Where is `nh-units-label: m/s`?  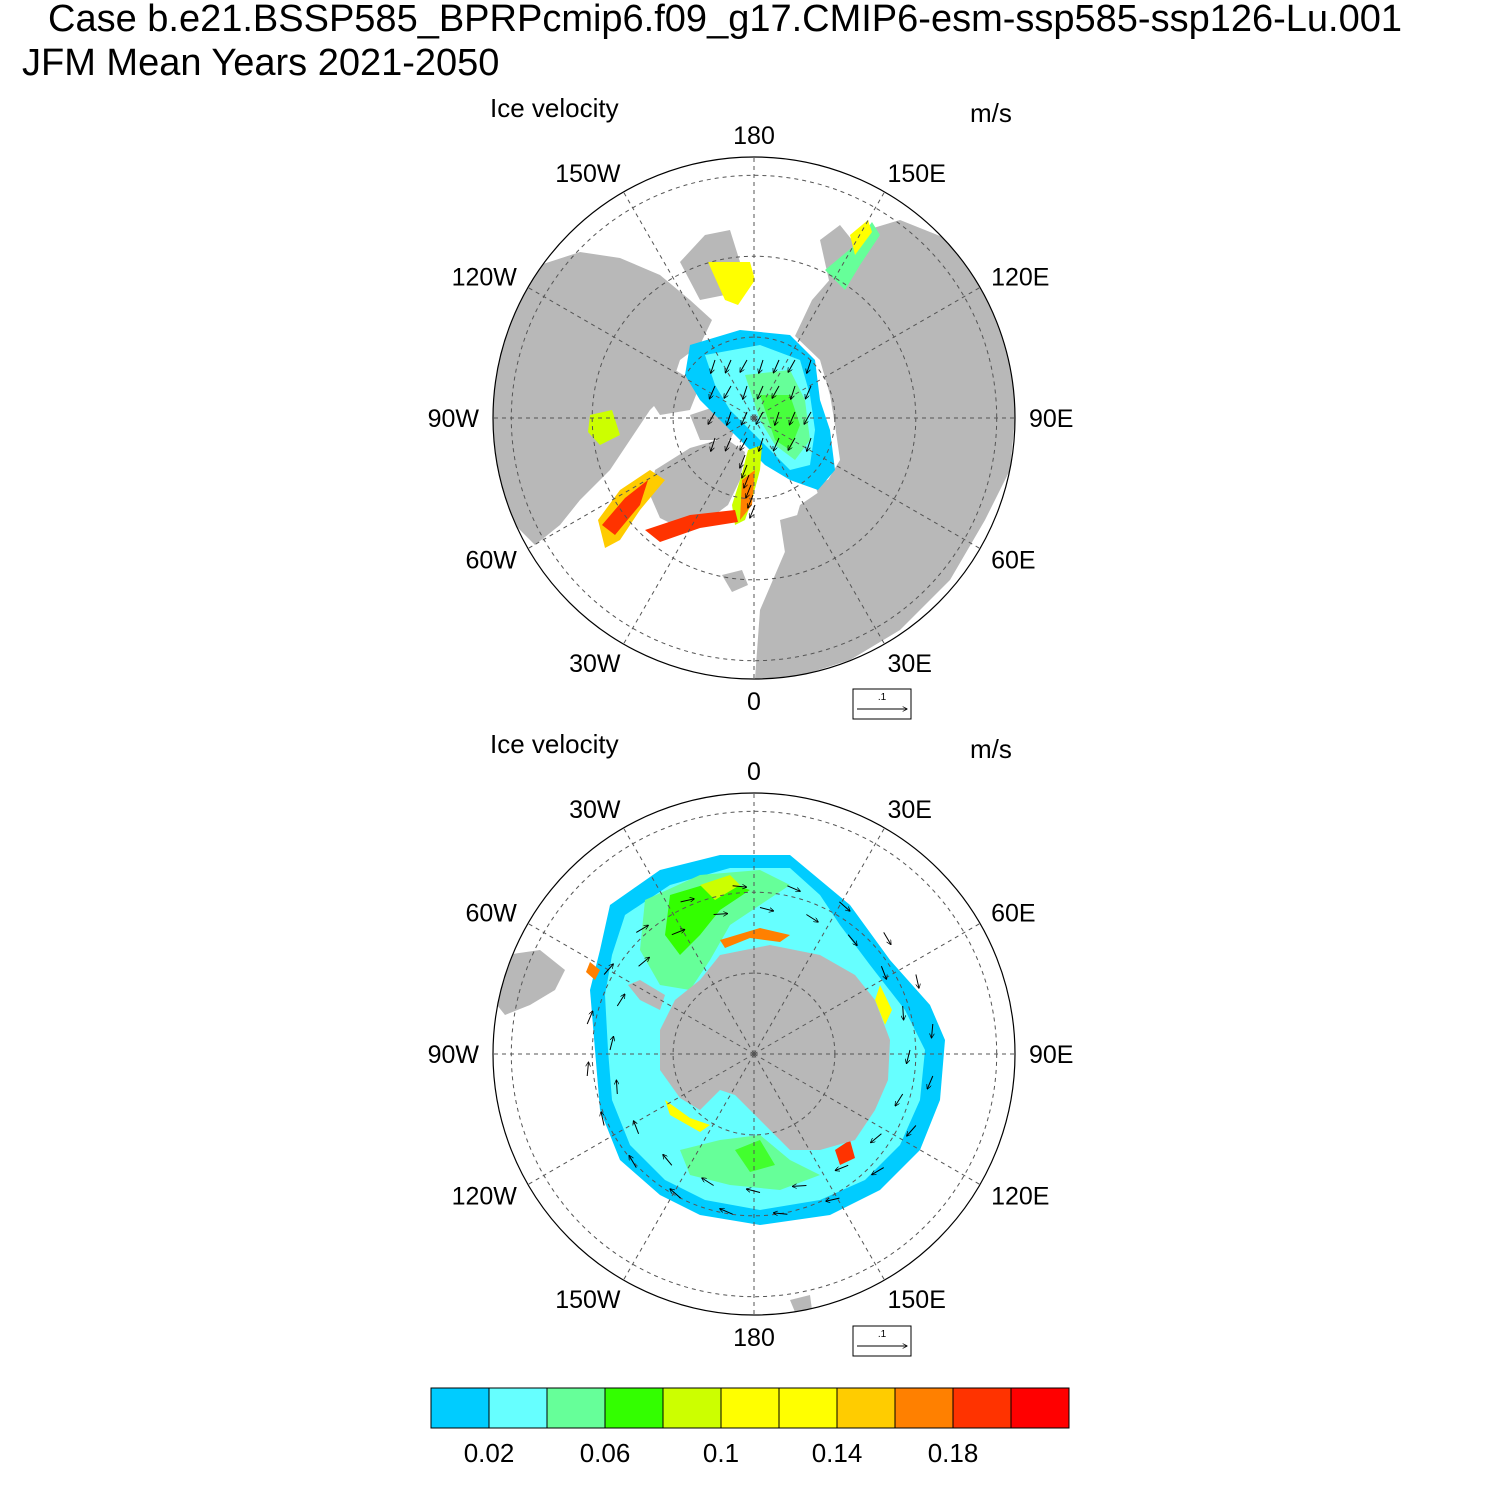 nh-units-label: m/s is located at coordinates (991, 113).